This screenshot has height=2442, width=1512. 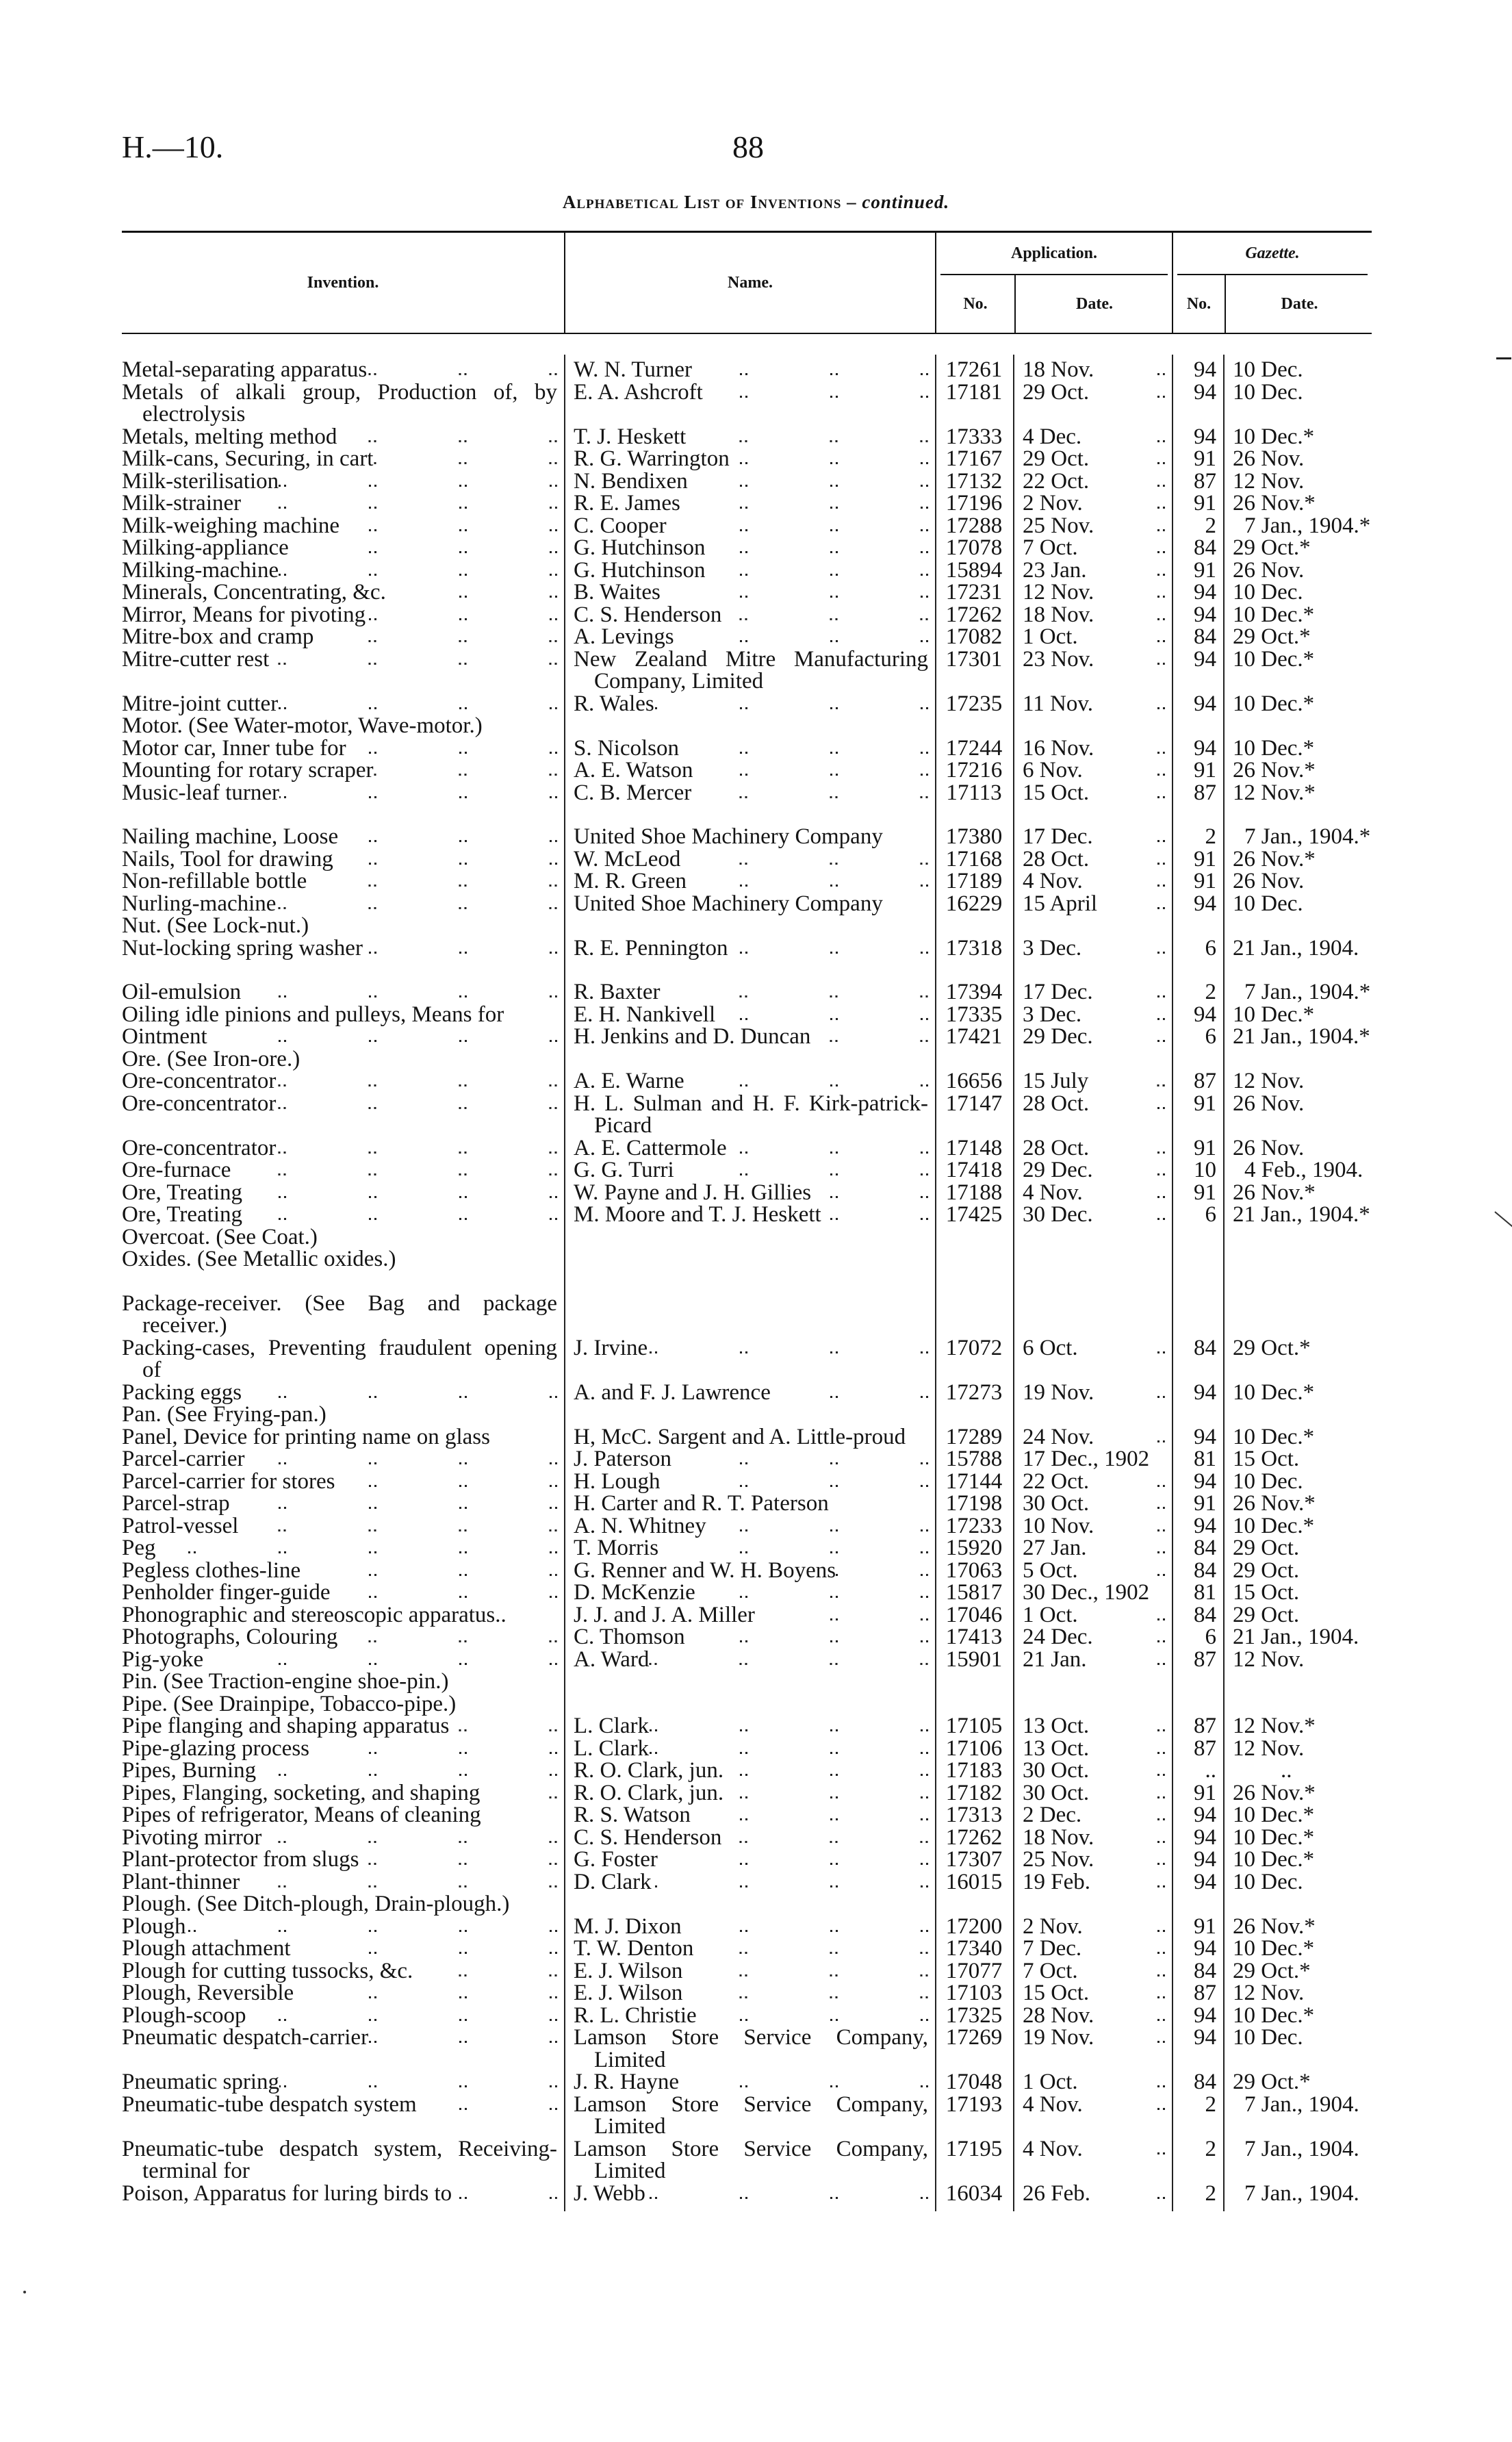 I want to click on gazette-date-cell, so click(x=1297, y=926).